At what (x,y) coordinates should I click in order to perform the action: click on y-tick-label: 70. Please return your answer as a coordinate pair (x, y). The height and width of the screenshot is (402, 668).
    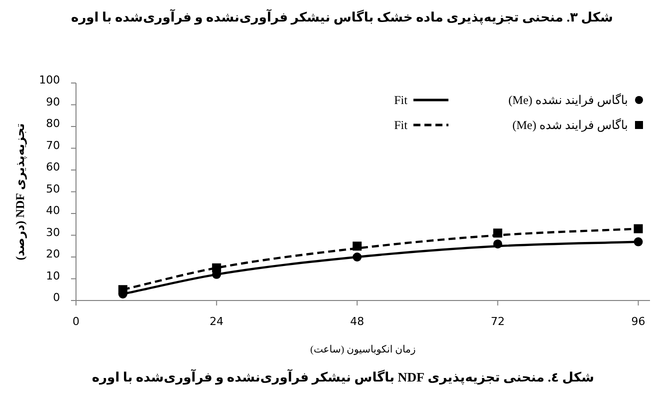
    Looking at the image, I should click on (53, 145).